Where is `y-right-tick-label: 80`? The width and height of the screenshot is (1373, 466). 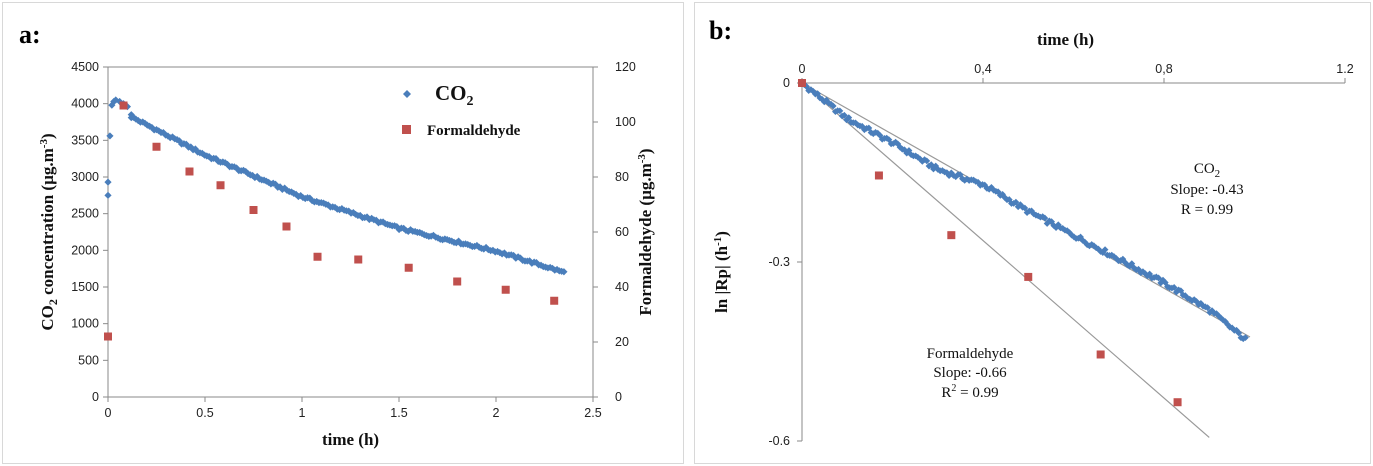 y-right-tick-label: 80 is located at coordinates (622, 177).